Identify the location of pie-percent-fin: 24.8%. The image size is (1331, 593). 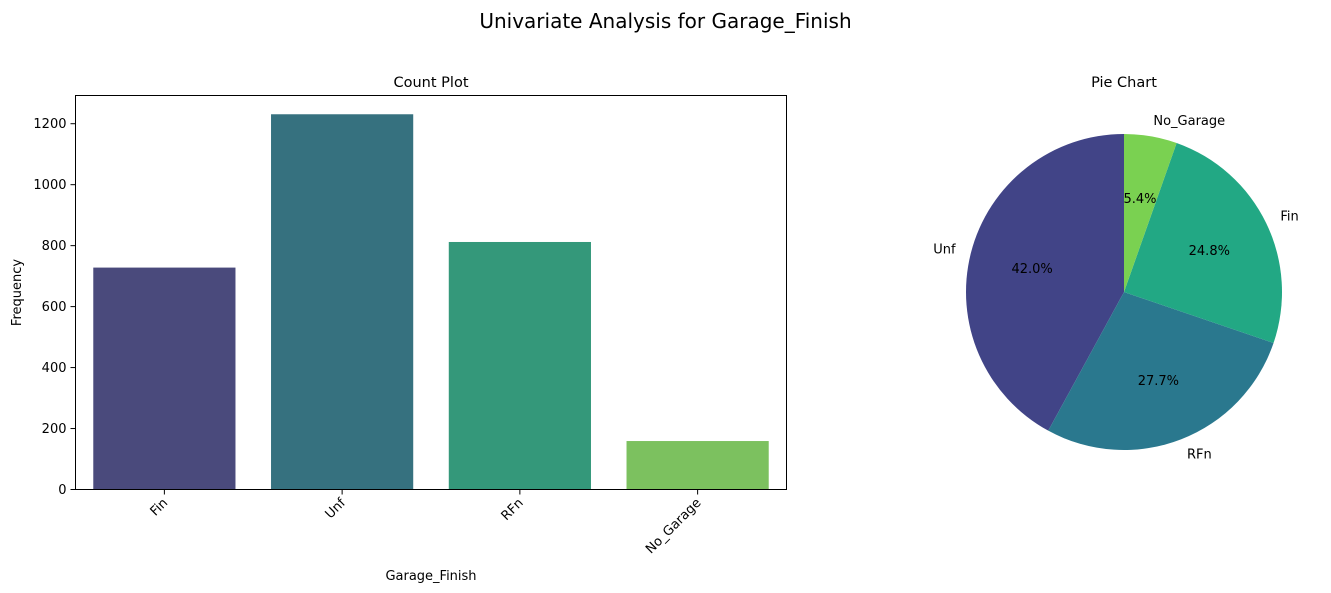
(1209, 251).